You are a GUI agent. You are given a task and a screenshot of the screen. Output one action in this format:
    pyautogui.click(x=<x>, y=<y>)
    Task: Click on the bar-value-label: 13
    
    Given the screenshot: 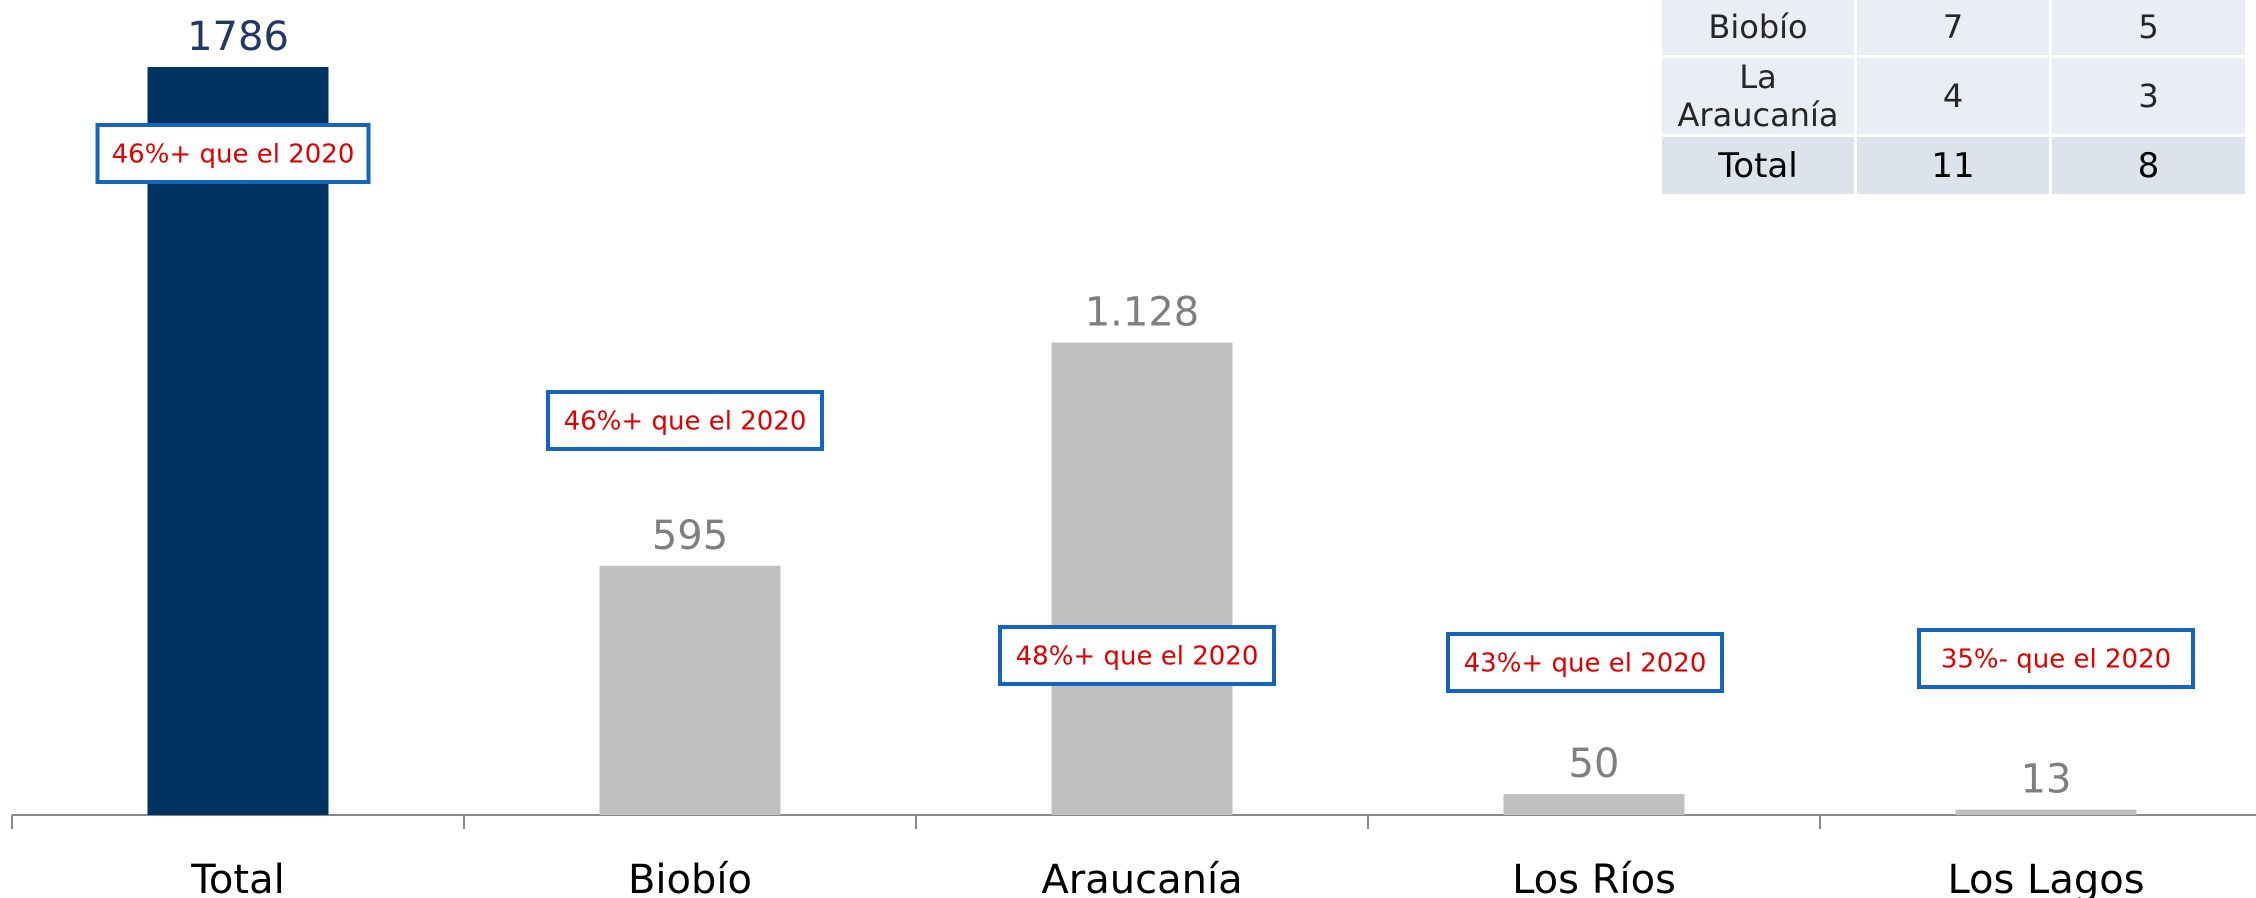 What is the action you would take?
    pyautogui.click(x=2046, y=780)
    